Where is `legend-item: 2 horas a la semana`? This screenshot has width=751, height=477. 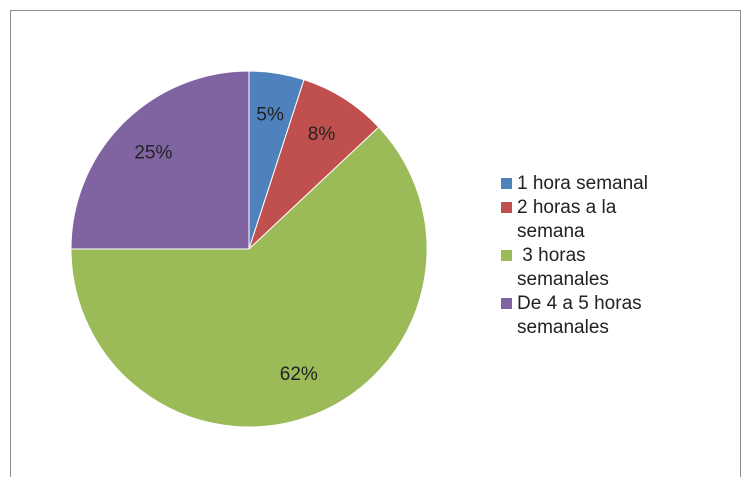 legend-item: 2 horas a la semana is located at coordinates (590, 220).